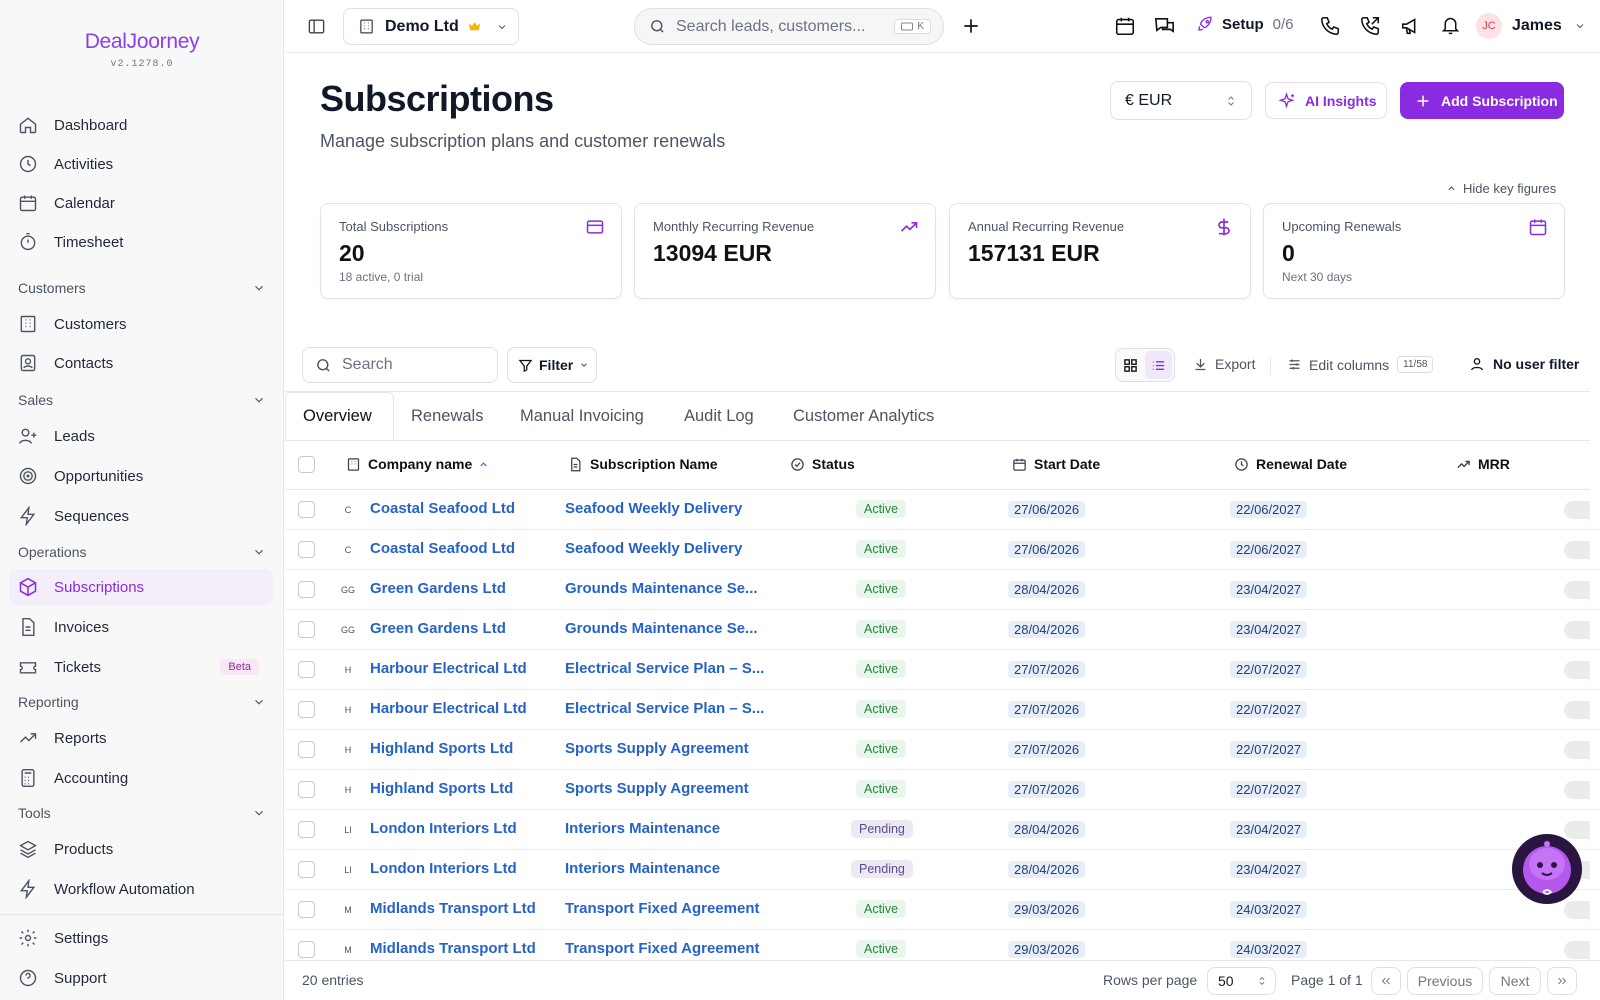 This screenshot has height=1000, width=1600. Describe the element at coordinates (1125, 26) in the screenshot. I see `calendar-icon` at that location.